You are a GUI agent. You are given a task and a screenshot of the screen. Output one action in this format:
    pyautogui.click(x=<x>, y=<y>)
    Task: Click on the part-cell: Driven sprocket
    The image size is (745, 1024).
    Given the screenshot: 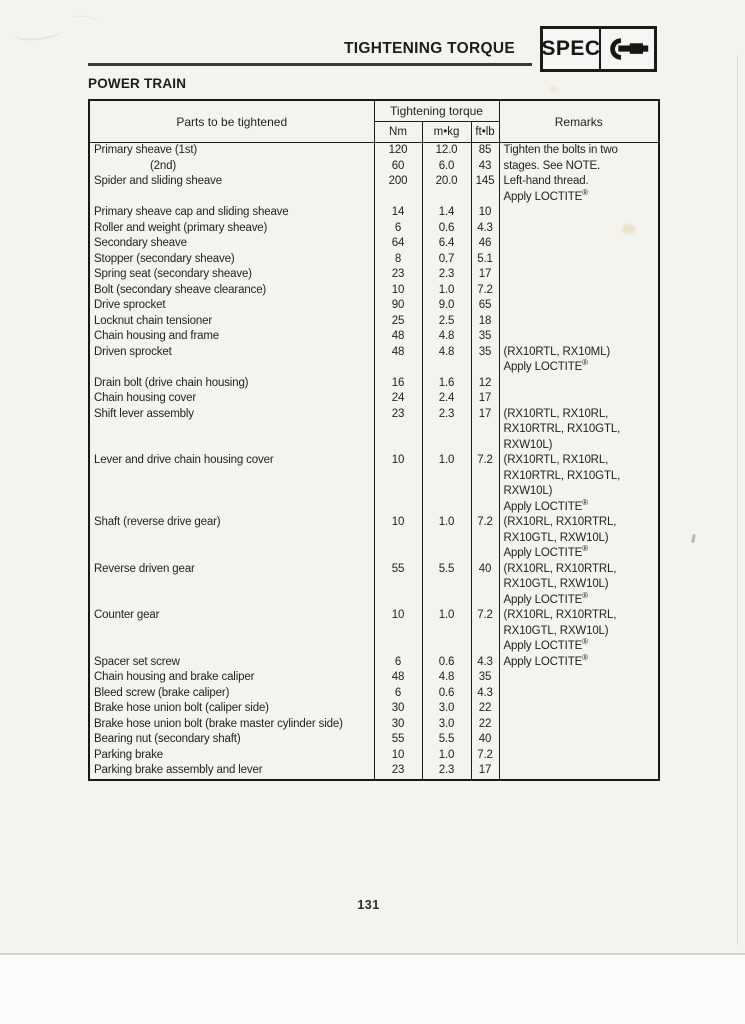 What is the action you would take?
    pyautogui.click(x=231, y=352)
    